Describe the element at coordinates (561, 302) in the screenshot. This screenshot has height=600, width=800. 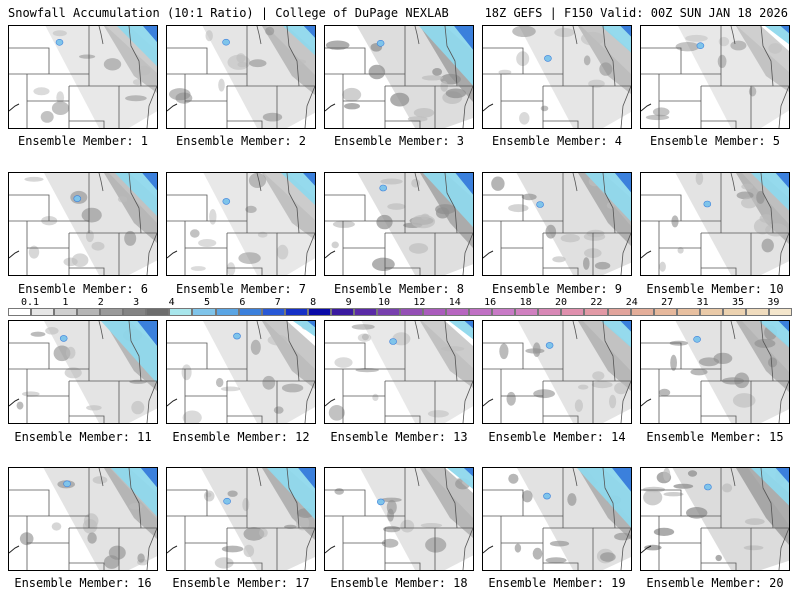
I see `legend-label: 20` at that location.